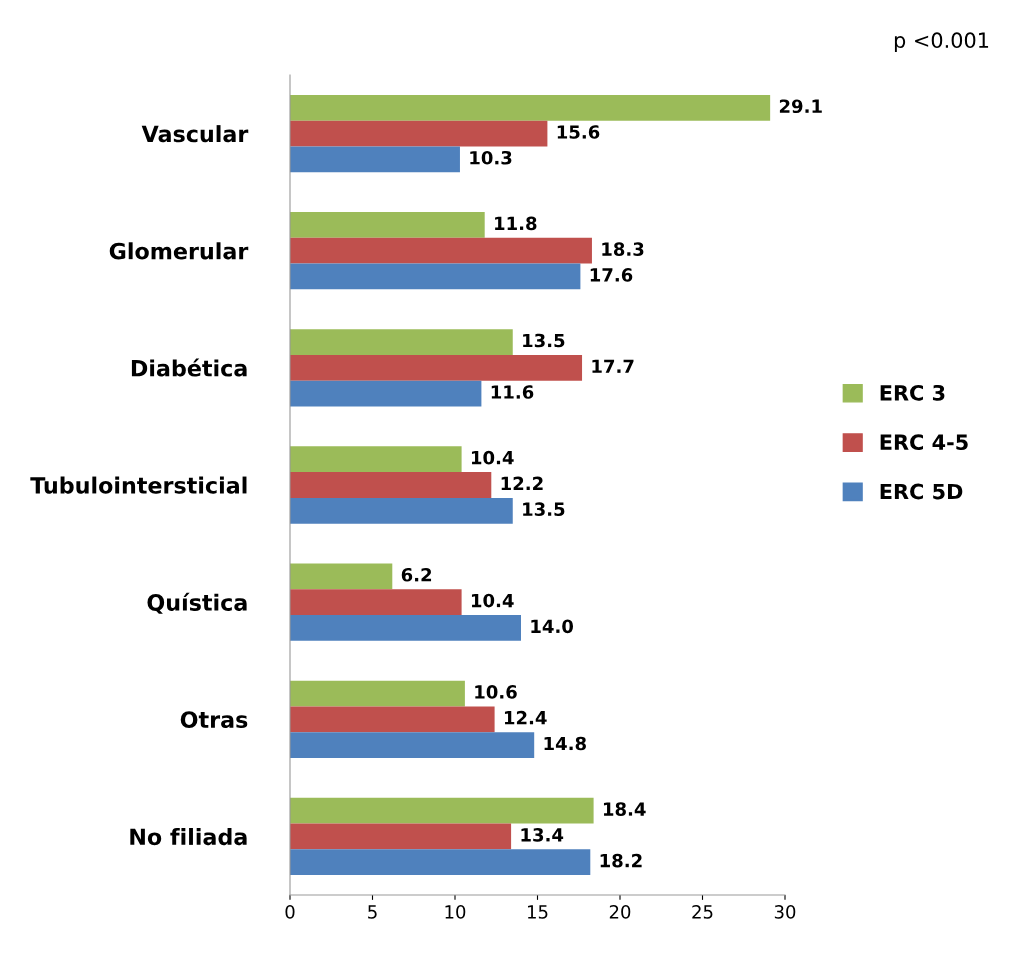 The image size is (1012, 976). I want to click on legend-label: ERC 5D, so click(921, 491).